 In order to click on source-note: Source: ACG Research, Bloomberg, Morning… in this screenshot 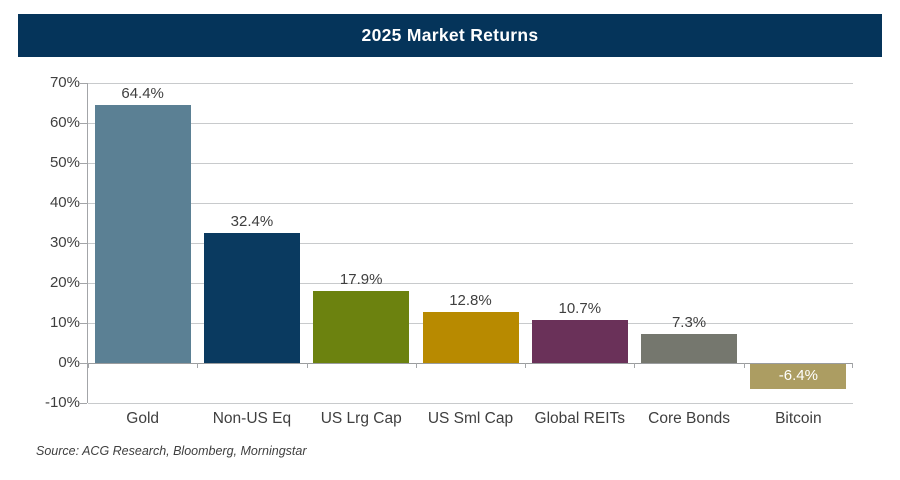, I will do `click(171, 451)`.